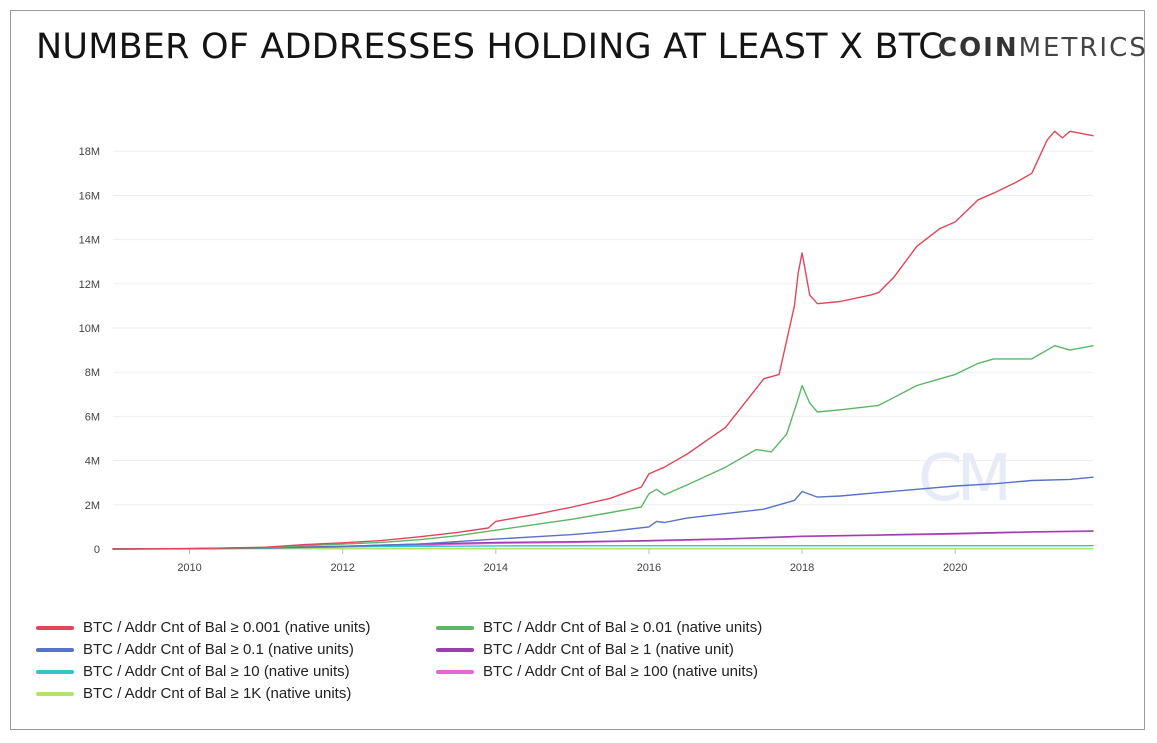 This screenshot has width=1157, height=743. Describe the element at coordinates (955, 568) in the screenshot. I see `x-tick-label: 2020` at that location.